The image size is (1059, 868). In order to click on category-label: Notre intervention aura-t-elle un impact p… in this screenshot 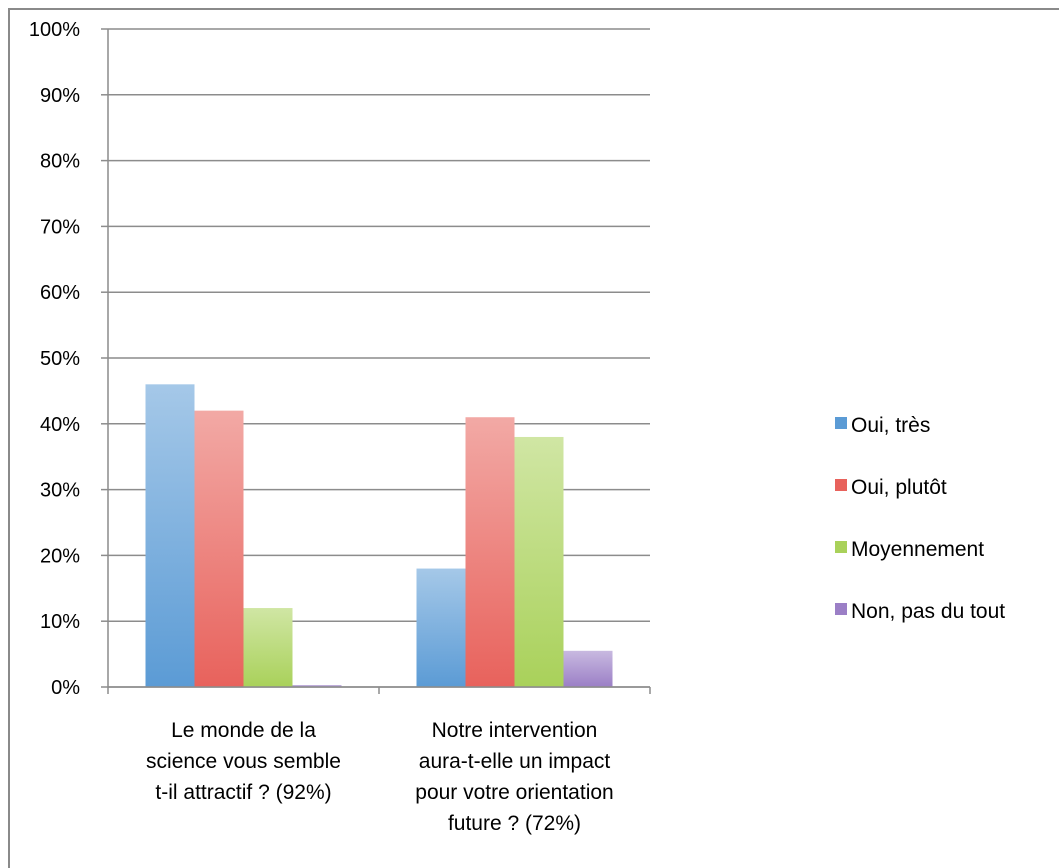, I will do `click(514, 777)`.